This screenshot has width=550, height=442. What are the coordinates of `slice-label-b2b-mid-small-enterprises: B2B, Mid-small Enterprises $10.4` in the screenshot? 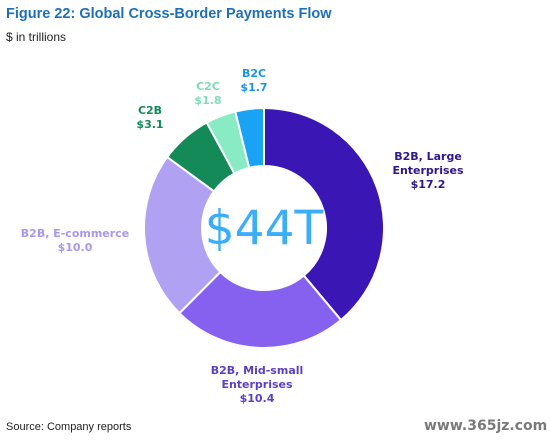 It's located at (257, 384).